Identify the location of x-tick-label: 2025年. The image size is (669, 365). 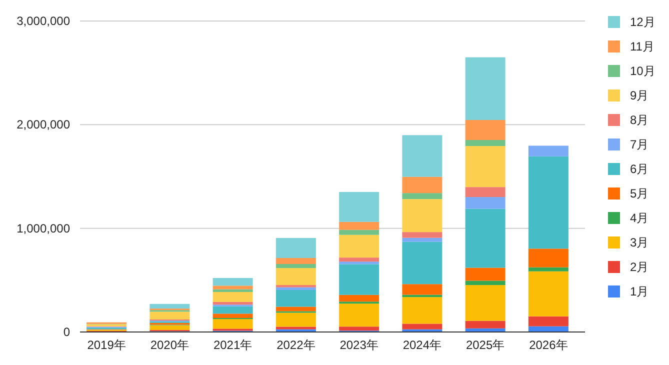
(485, 345).